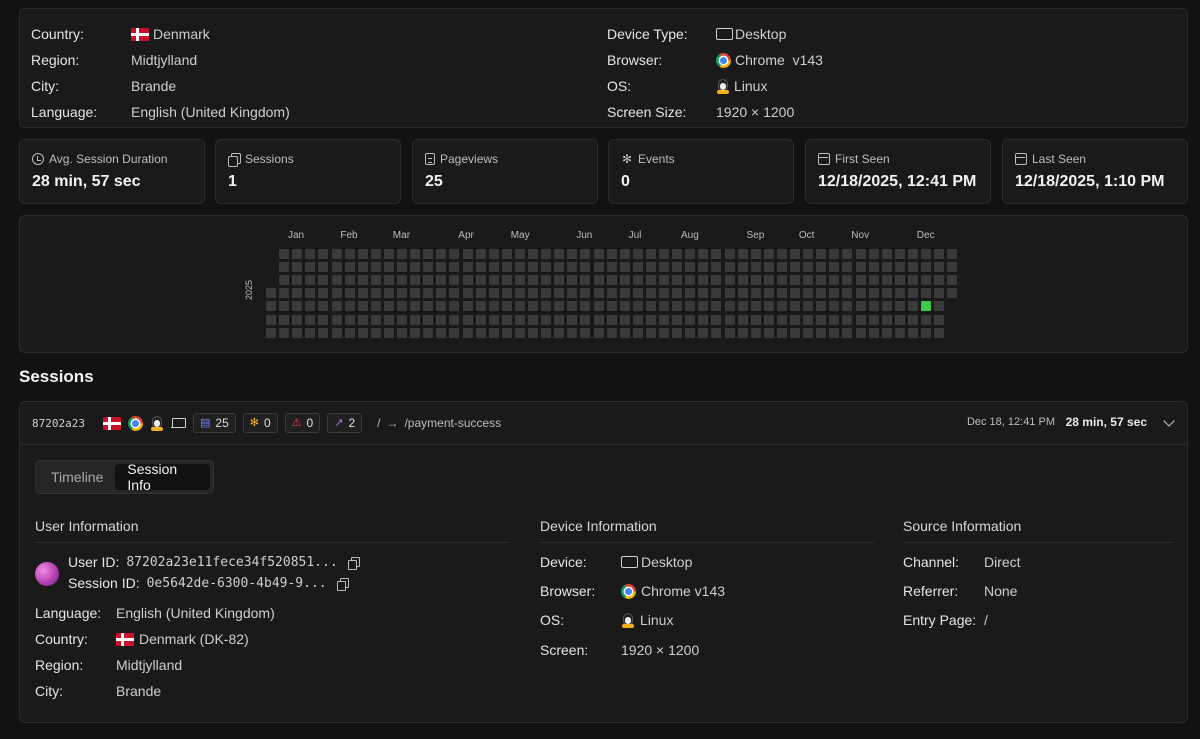  Describe the element at coordinates (926, 306) in the screenshot. I see `heatmap-cell-active` at that location.